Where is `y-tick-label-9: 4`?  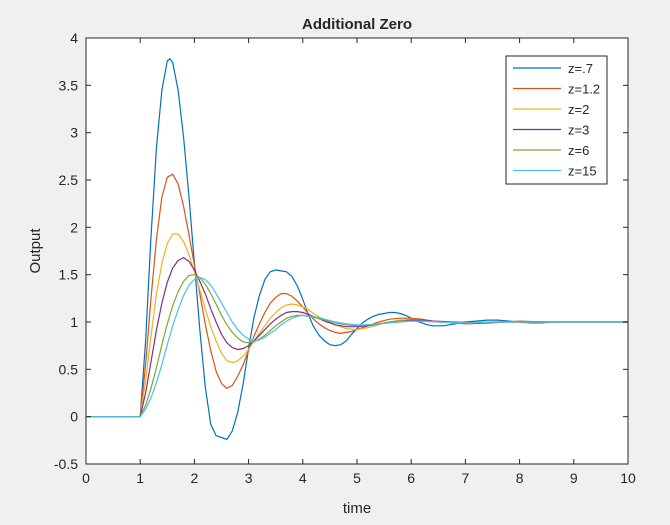
y-tick-label-9: 4 is located at coordinates (74, 38).